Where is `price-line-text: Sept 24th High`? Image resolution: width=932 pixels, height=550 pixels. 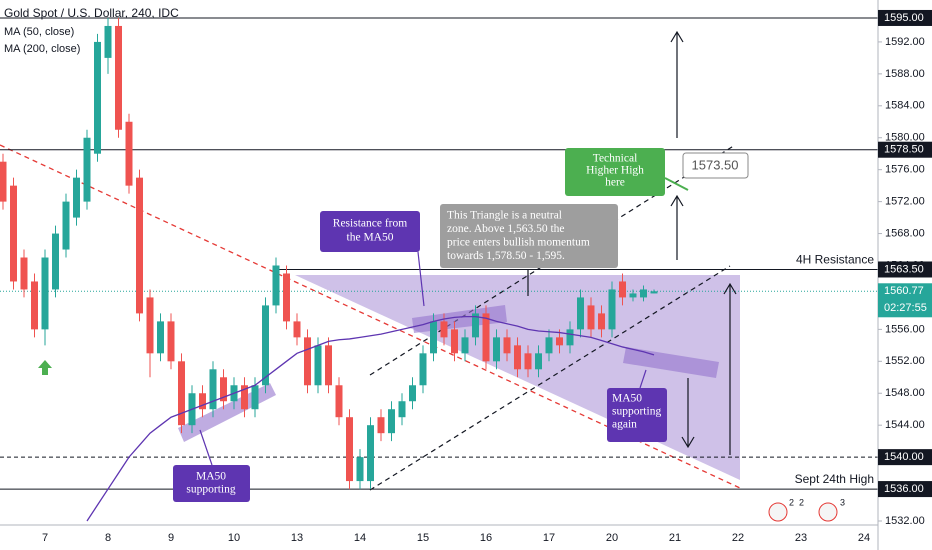
price-line-text: Sept 24th High is located at coordinates (834, 479).